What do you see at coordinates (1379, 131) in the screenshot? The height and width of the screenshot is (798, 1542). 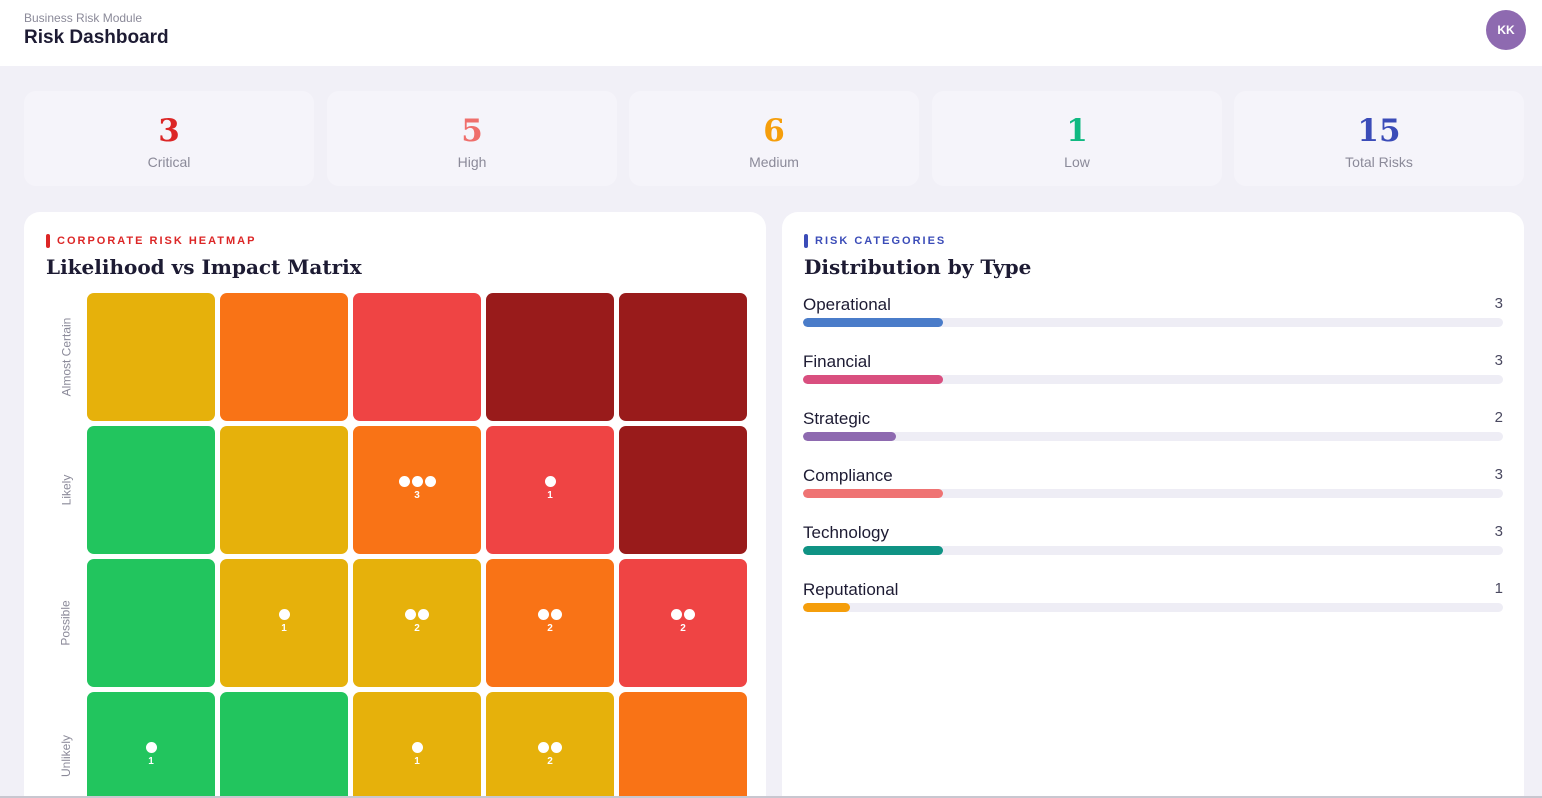 I see `stat-value: 15` at bounding box center [1379, 131].